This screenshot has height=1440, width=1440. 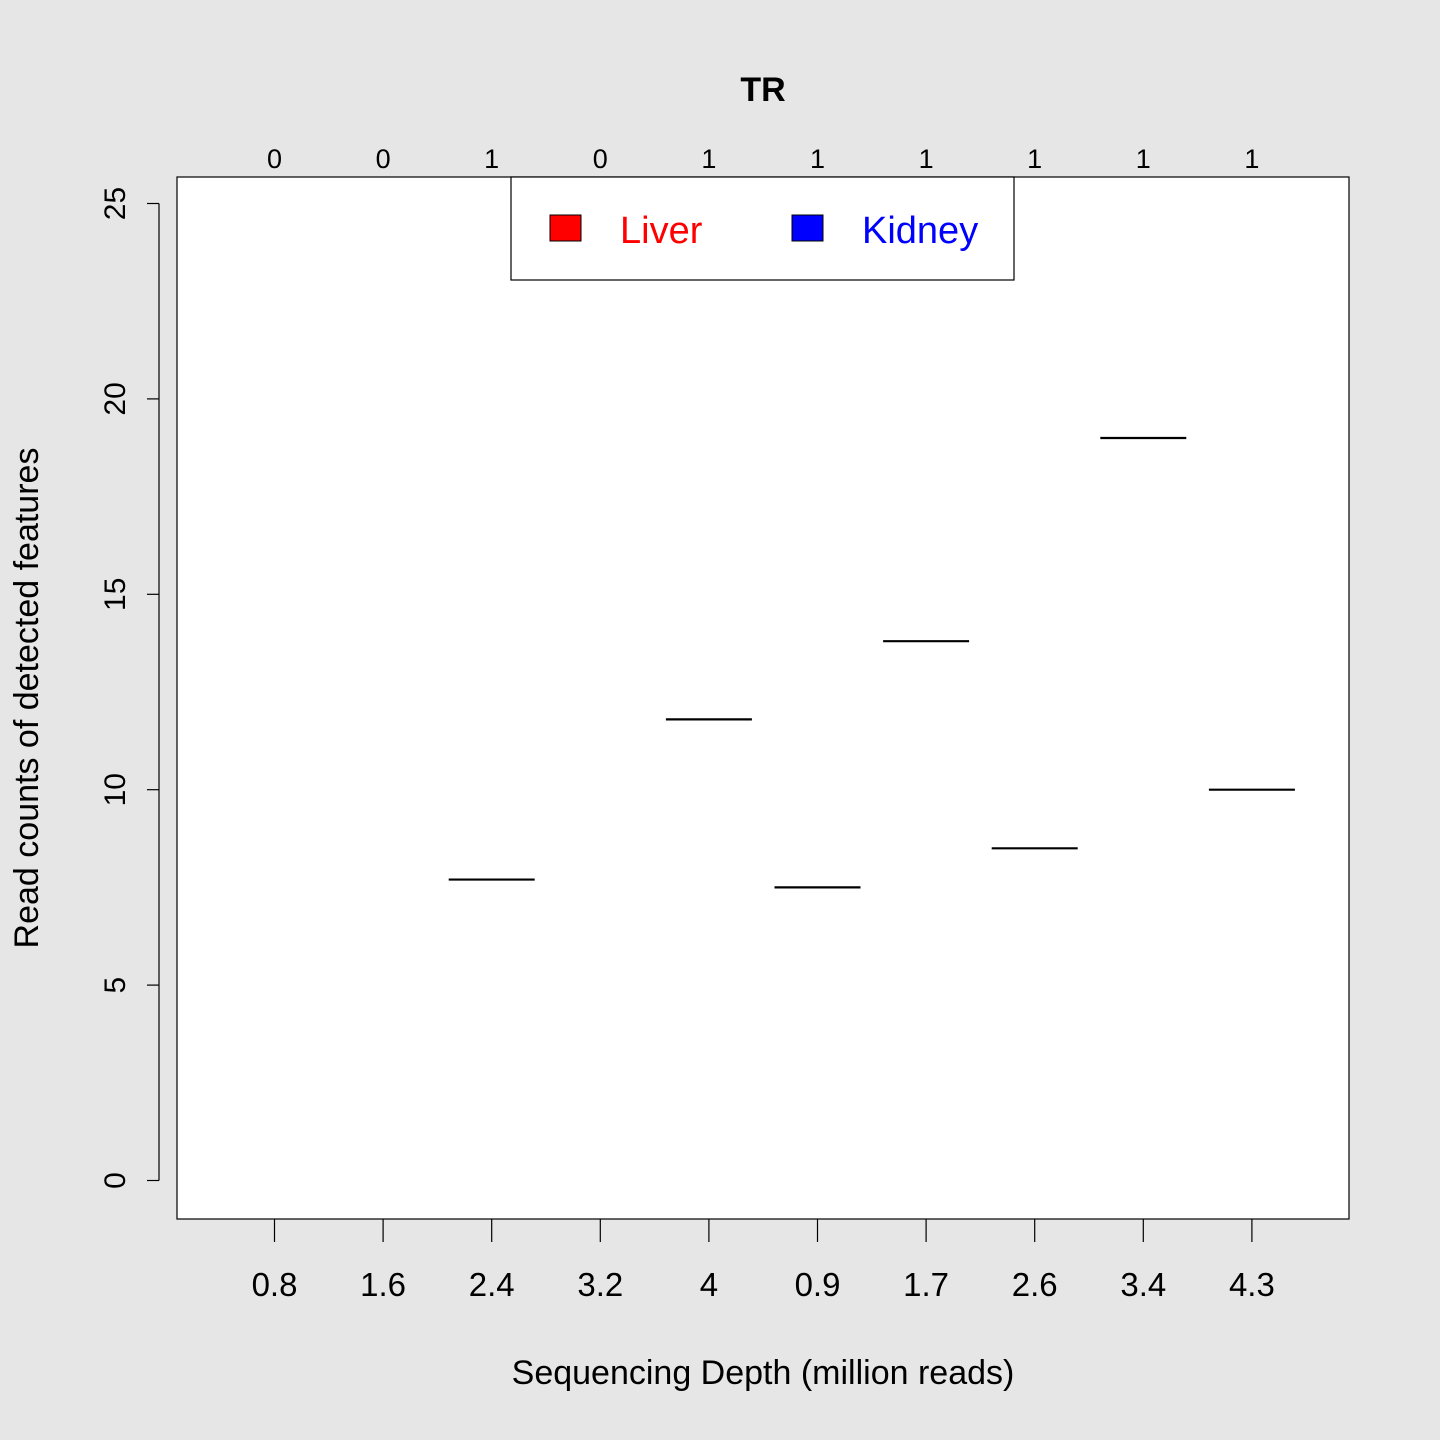 I want to click on y-tick-label: 25, so click(x=115, y=203).